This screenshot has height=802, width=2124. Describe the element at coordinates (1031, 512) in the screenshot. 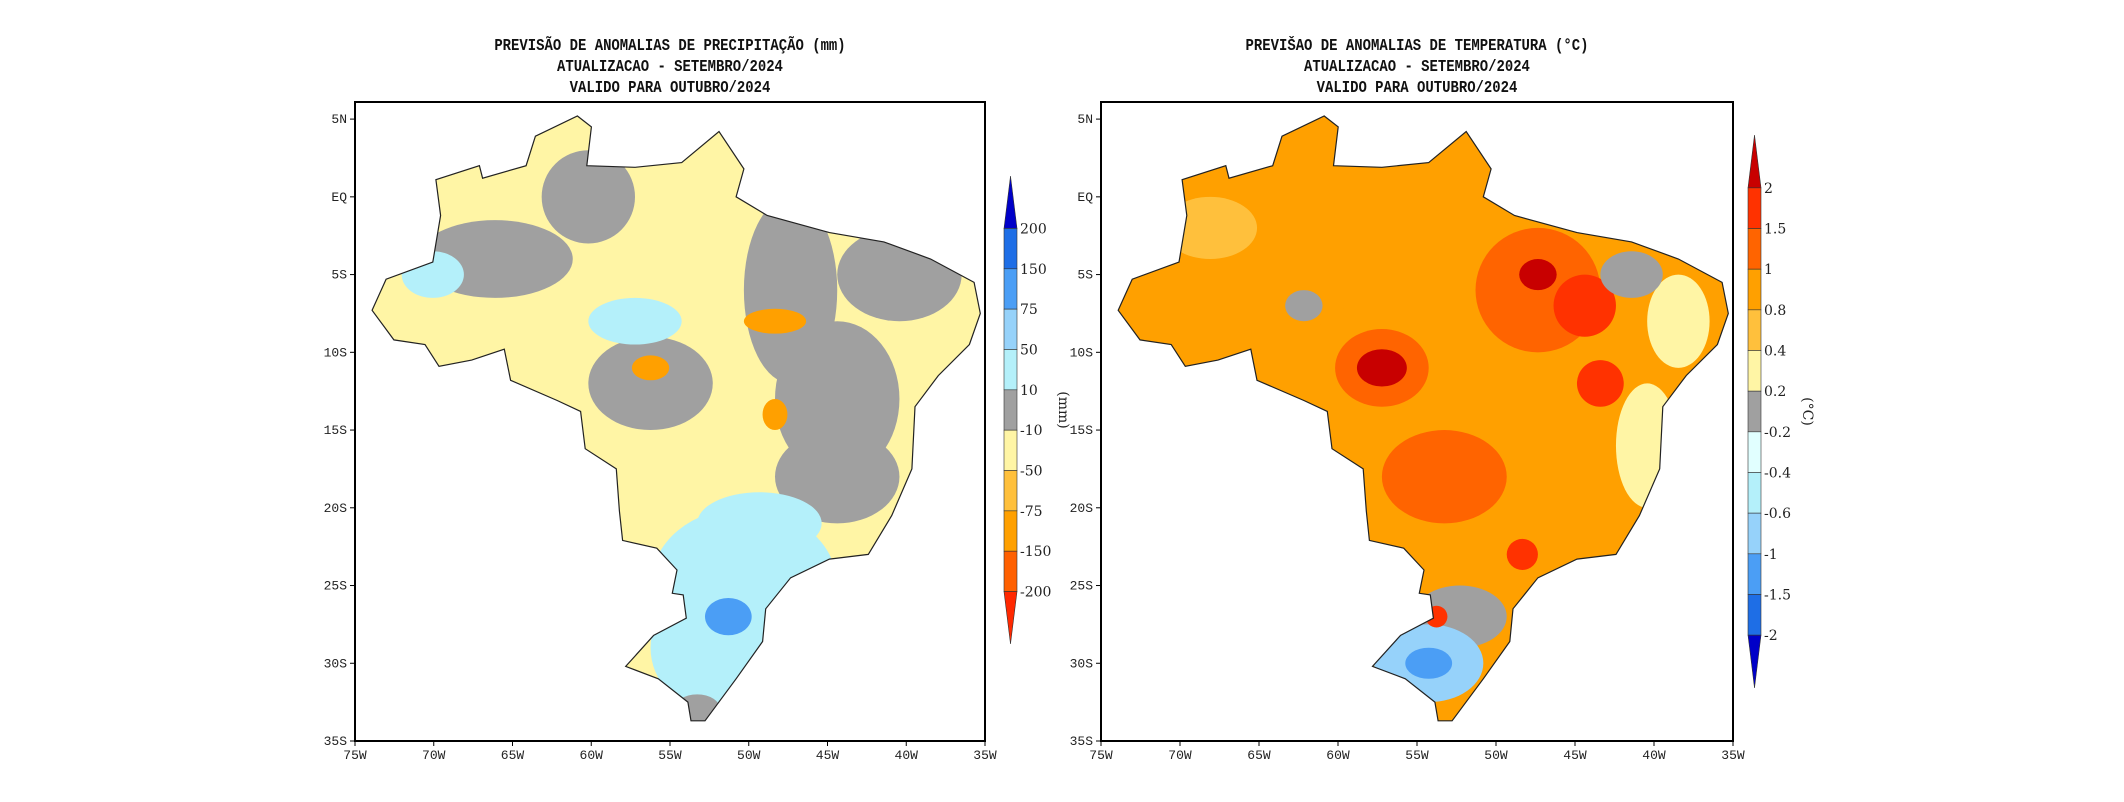

I see `colorbar-label: -75` at that location.